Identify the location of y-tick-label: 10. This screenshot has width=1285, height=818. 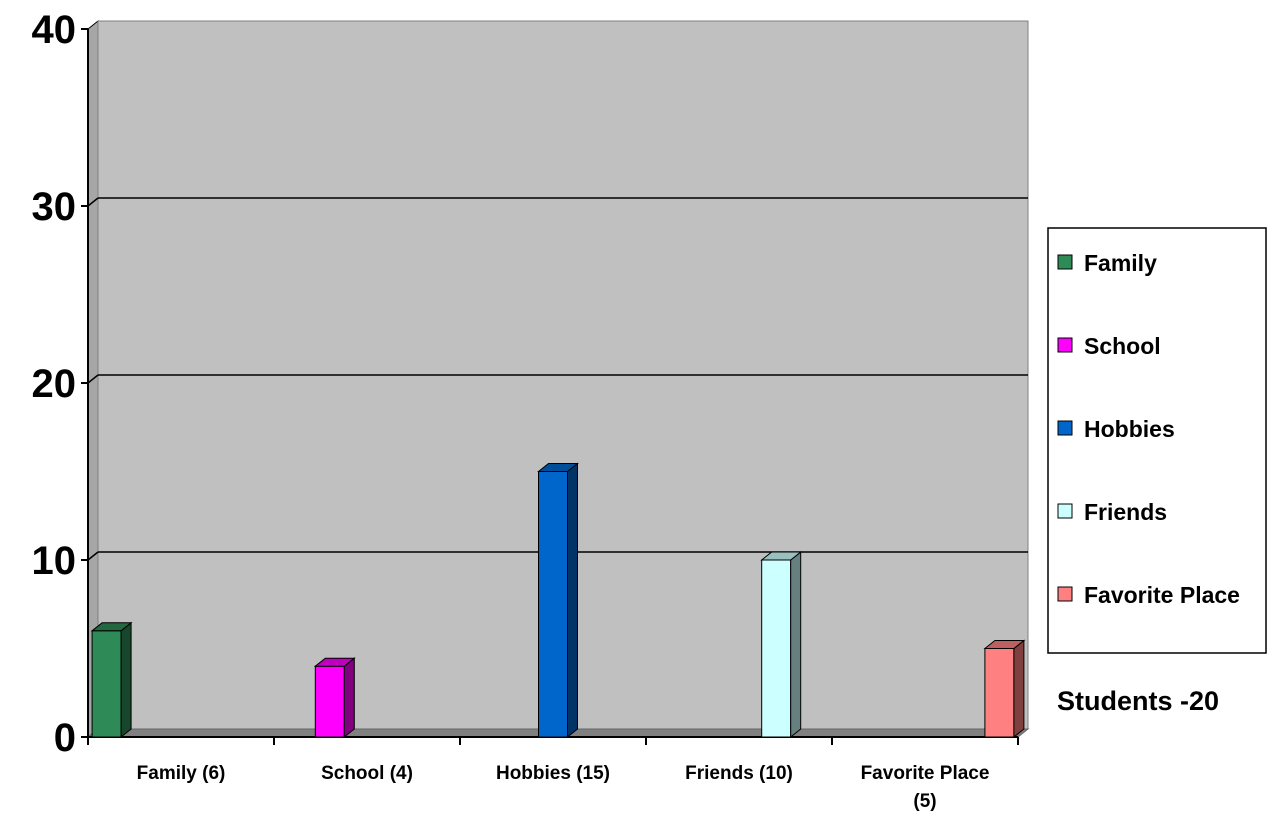
(54, 561).